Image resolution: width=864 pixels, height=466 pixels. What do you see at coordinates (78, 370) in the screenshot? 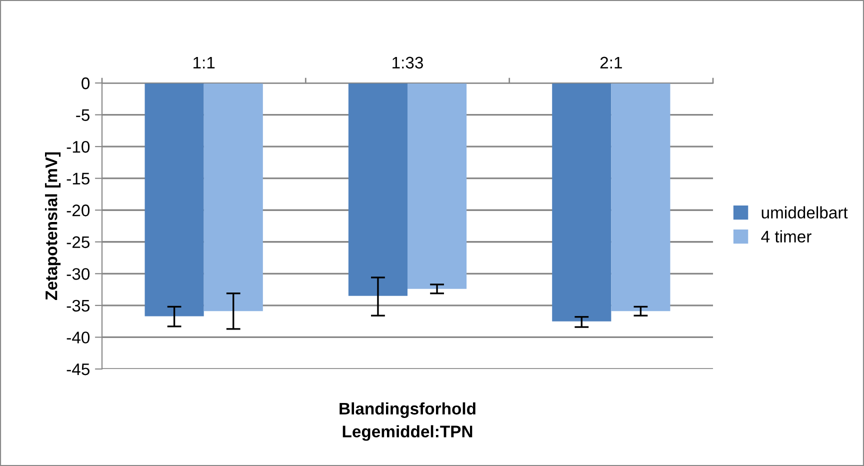
I see `y-tick-label: -45` at bounding box center [78, 370].